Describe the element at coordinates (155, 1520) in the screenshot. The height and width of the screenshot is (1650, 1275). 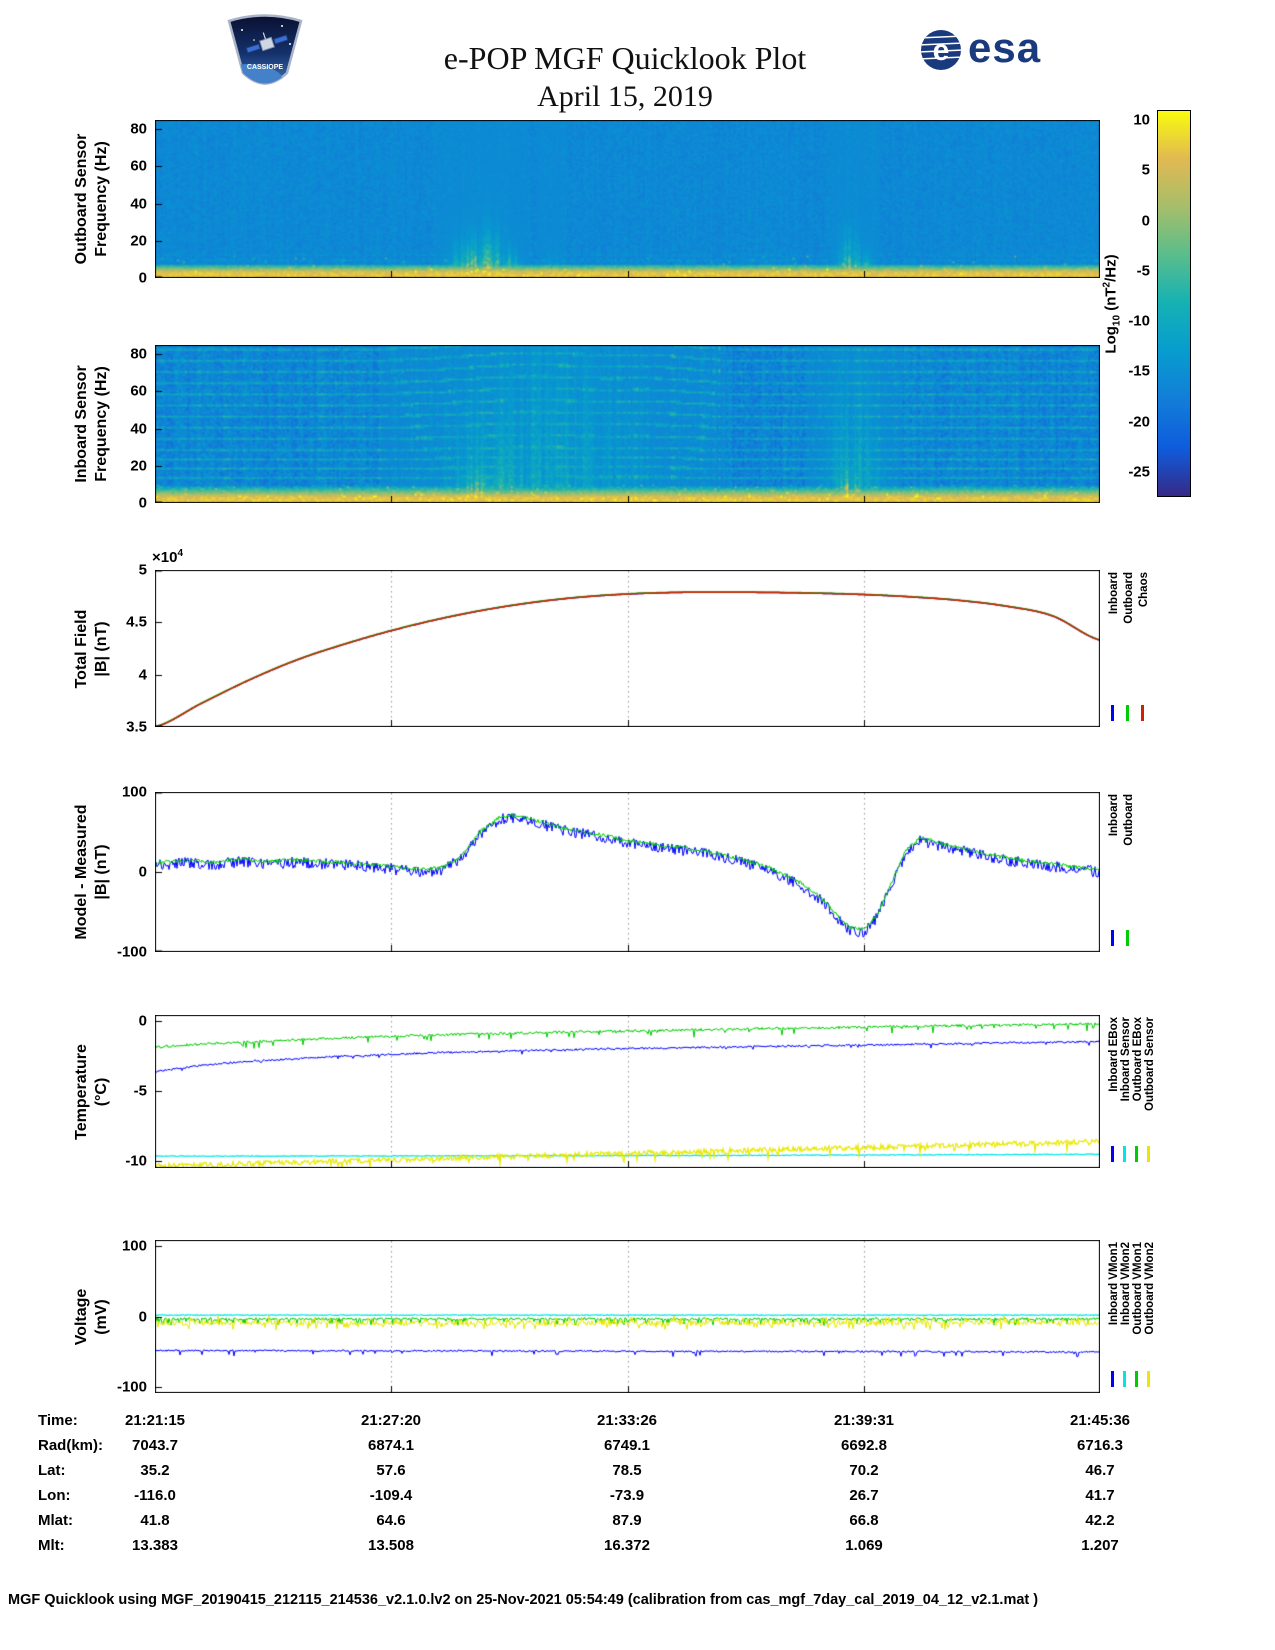
I see `ephemeris-value: 41.8` at that location.